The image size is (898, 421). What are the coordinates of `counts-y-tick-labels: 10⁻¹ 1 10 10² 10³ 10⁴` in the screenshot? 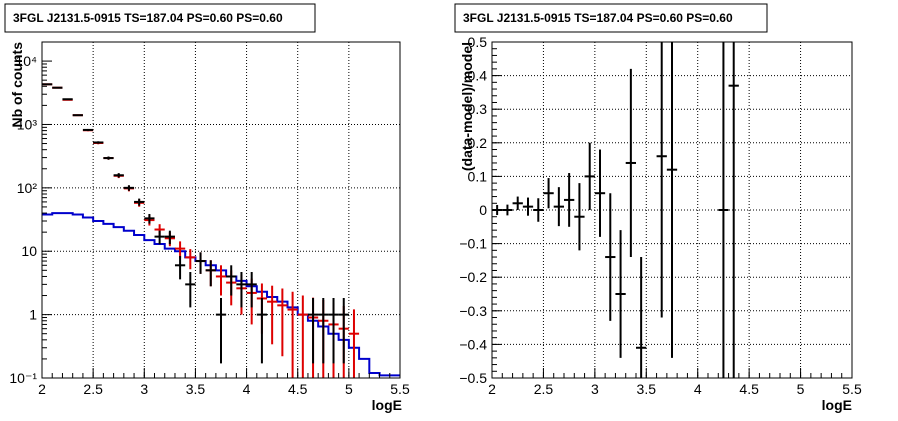 It's located at (23, 219).